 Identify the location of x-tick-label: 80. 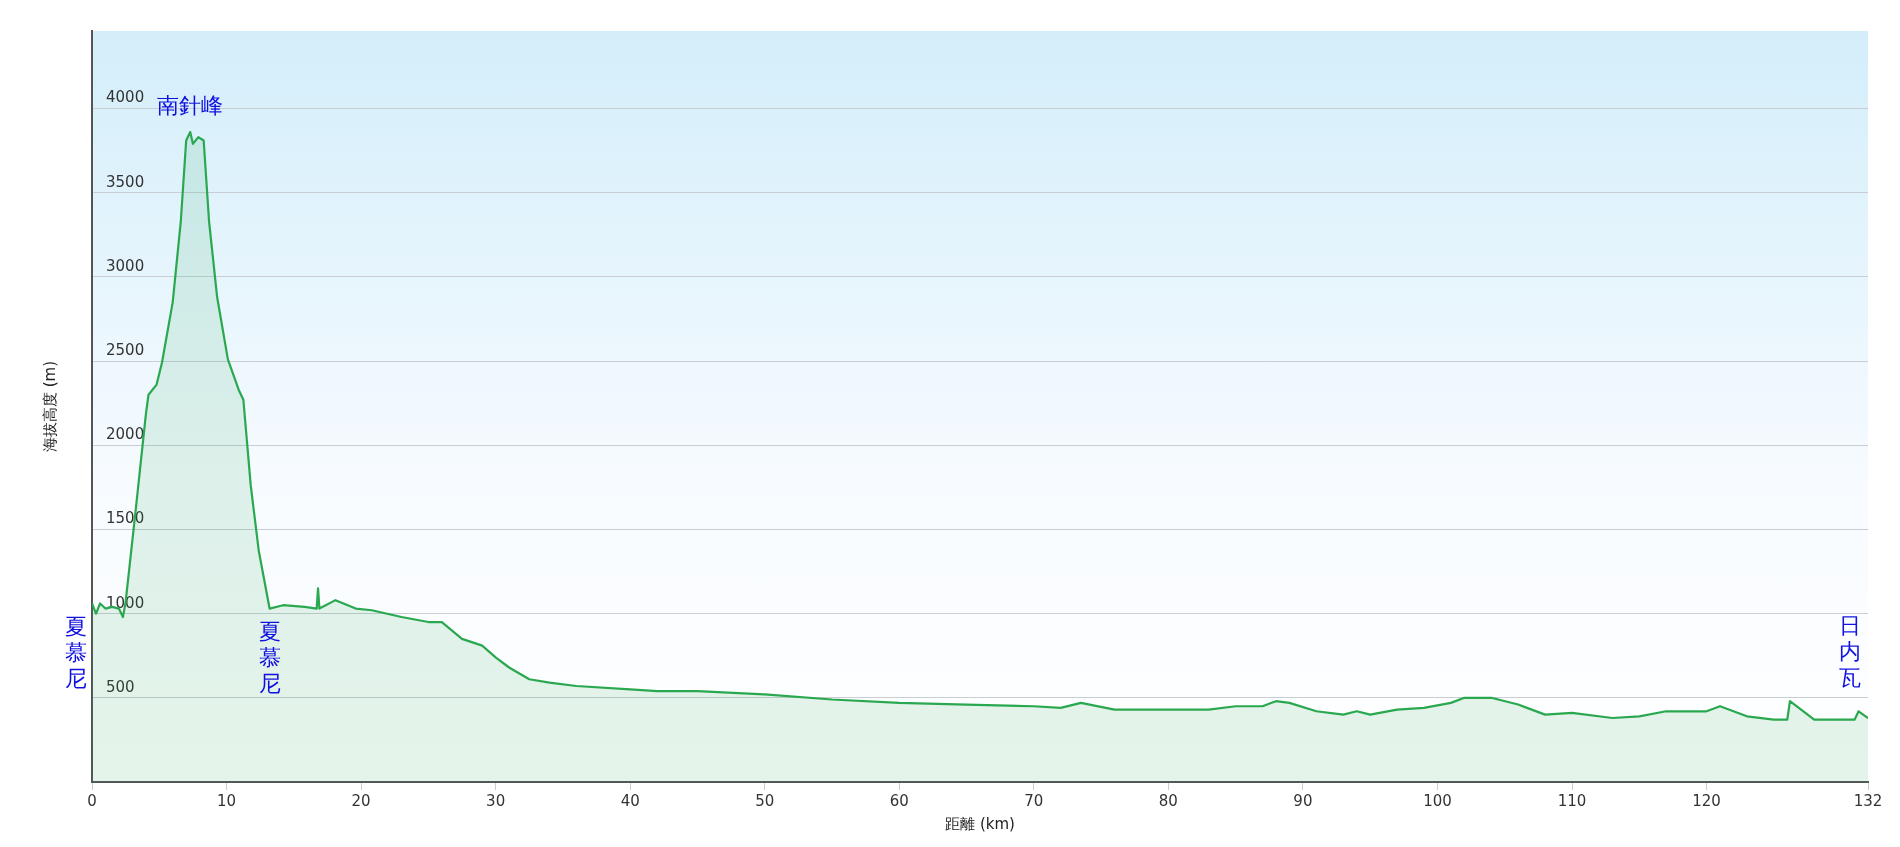
(1168, 800).